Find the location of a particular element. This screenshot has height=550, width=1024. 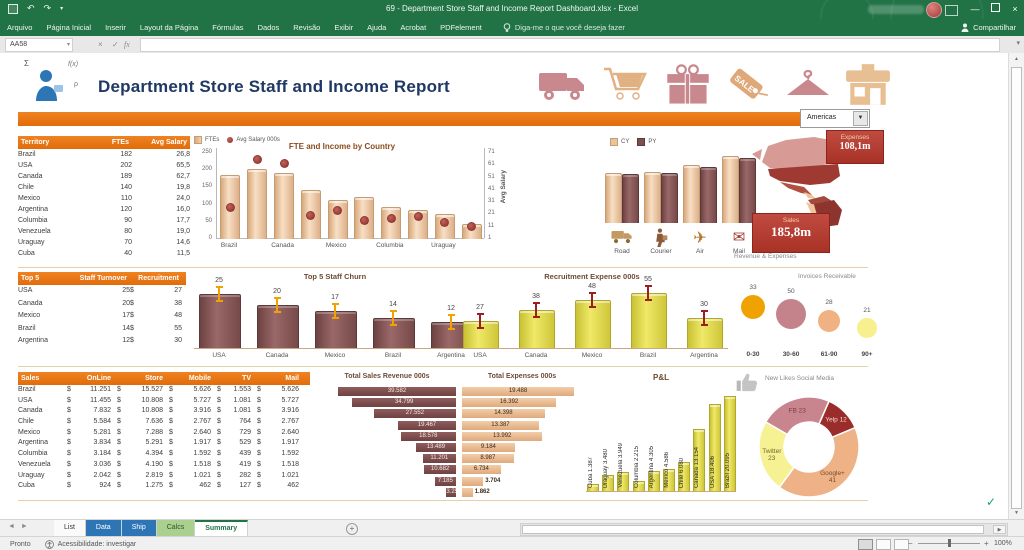

invoices-receivable-chart: 33 0-30 50 30-60 28 61-90 21 90+ is located at coordinates (811, 323).